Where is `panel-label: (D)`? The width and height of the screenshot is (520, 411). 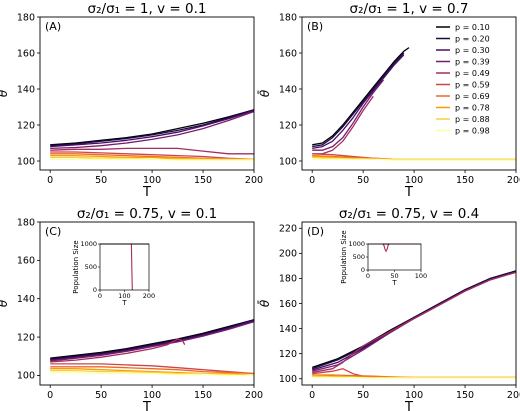 panel-label: (D) is located at coordinates (315, 231).